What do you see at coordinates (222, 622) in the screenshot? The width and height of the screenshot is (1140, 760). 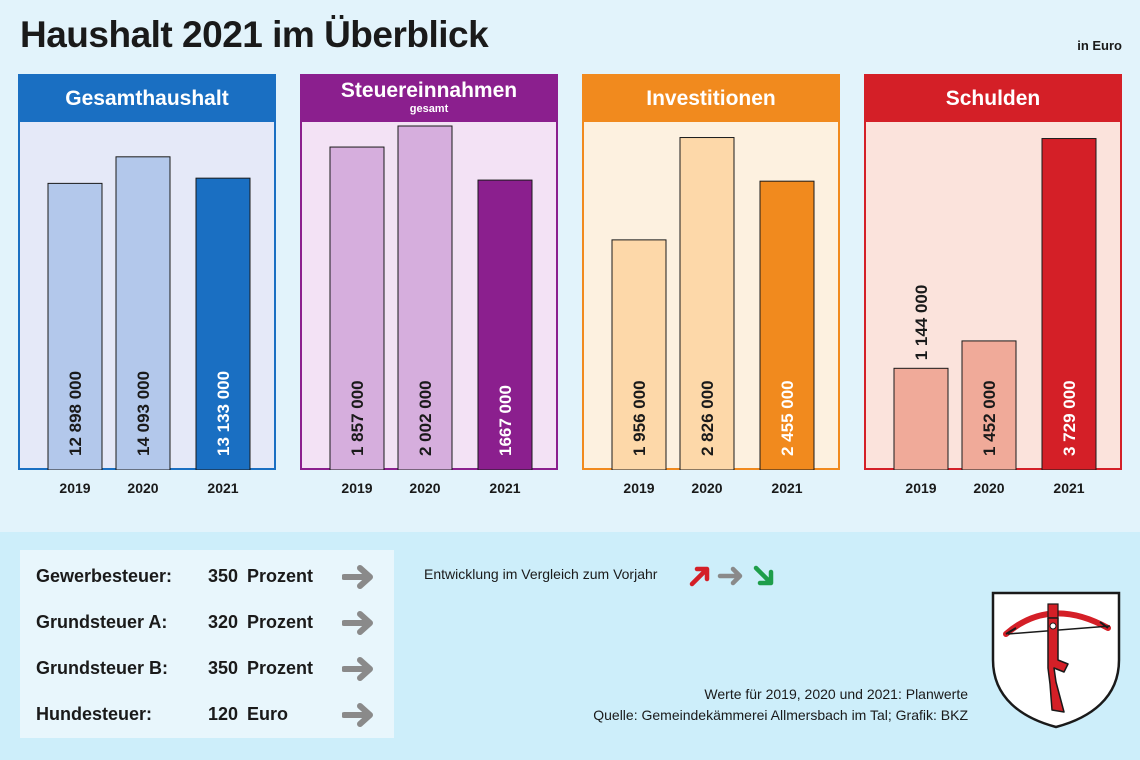 I see `tax-value: 320` at bounding box center [222, 622].